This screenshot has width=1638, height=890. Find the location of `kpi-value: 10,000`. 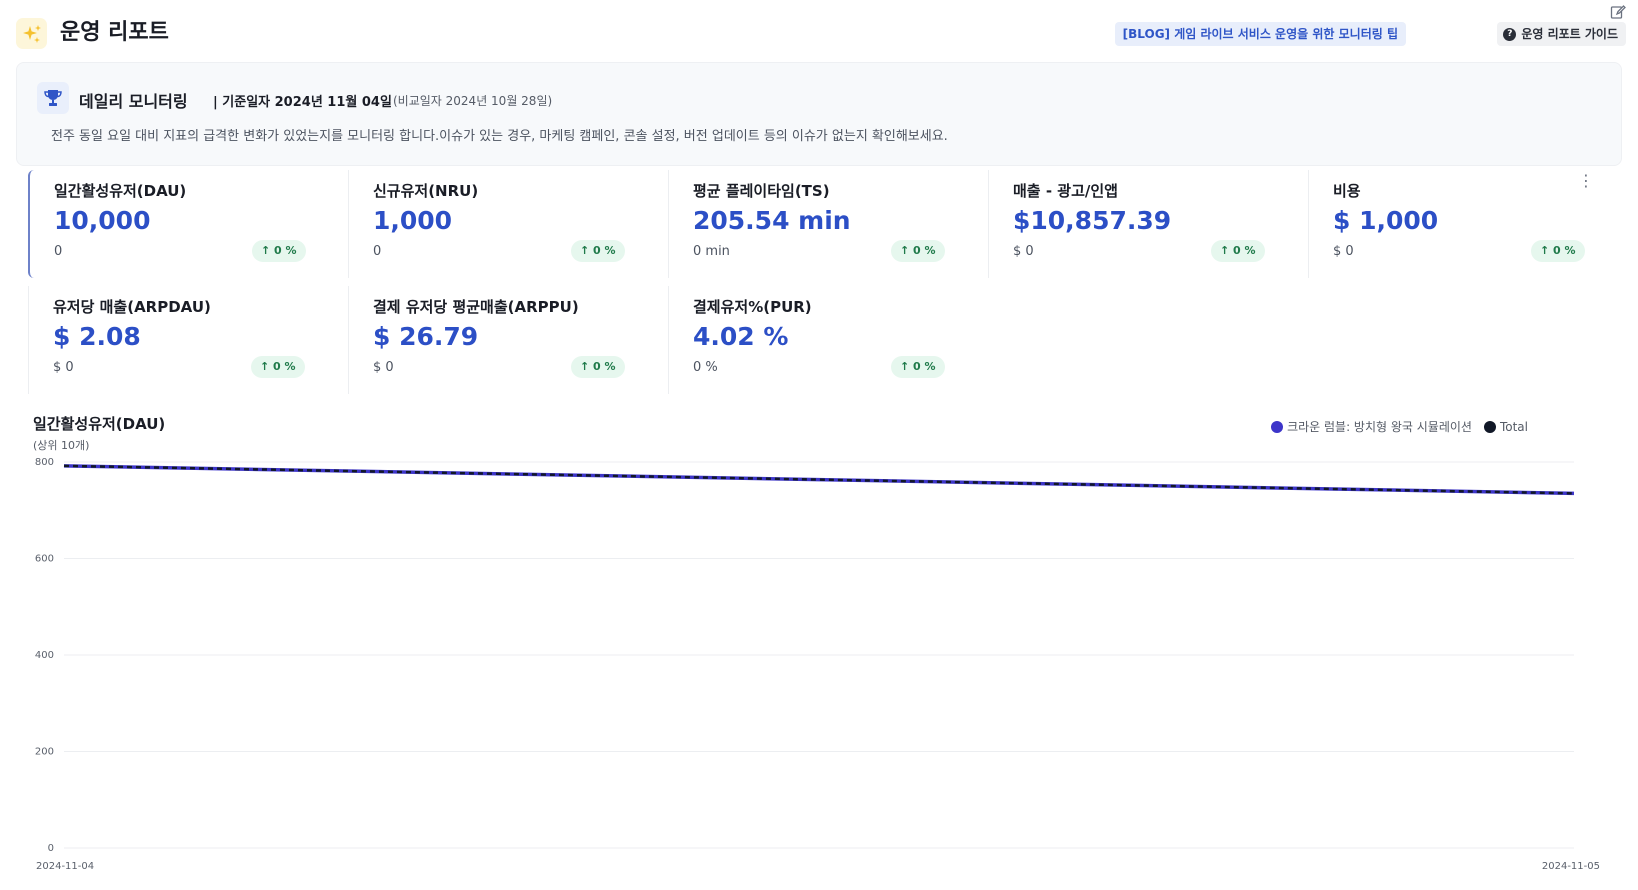

kpi-value: 10,000 is located at coordinates (102, 220).